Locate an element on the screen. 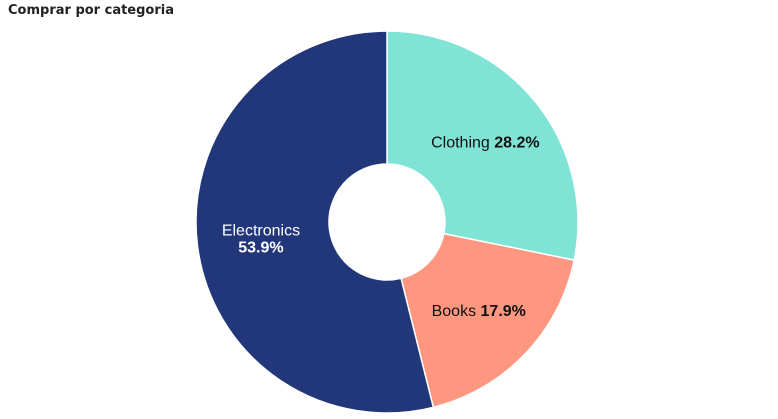 The width and height of the screenshot is (778, 419). slice-category-name: Electronics is located at coordinates (261, 231).